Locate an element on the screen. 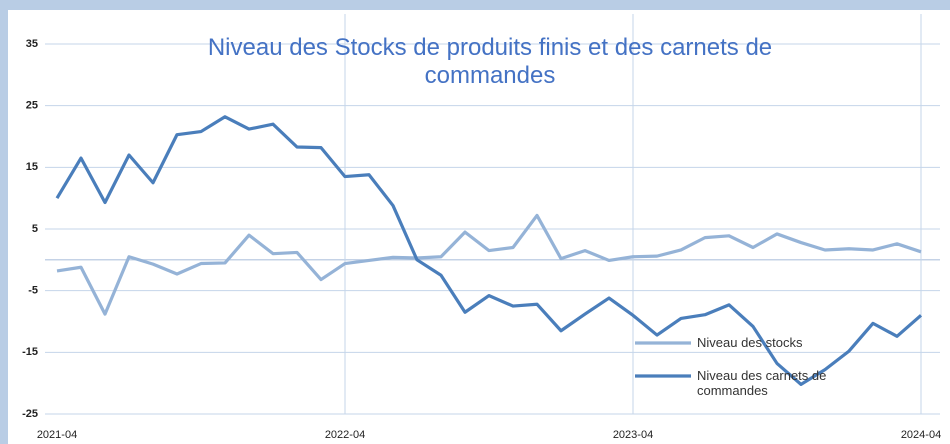 Image resolution: width=950 pixels, height=444 pixels. legend-label: Niveau des carnets de commandes is located at coordinates (762, 383).